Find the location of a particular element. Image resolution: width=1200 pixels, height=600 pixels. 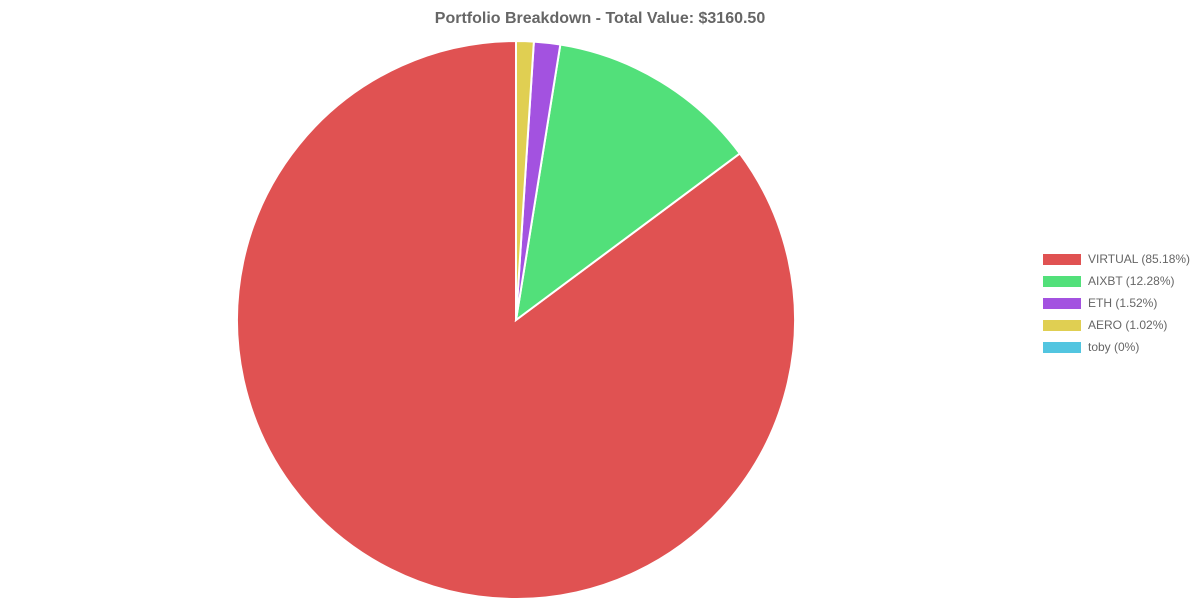

legend-item-eth: ETH (1.52%) is located at coordinates (1116, 303).